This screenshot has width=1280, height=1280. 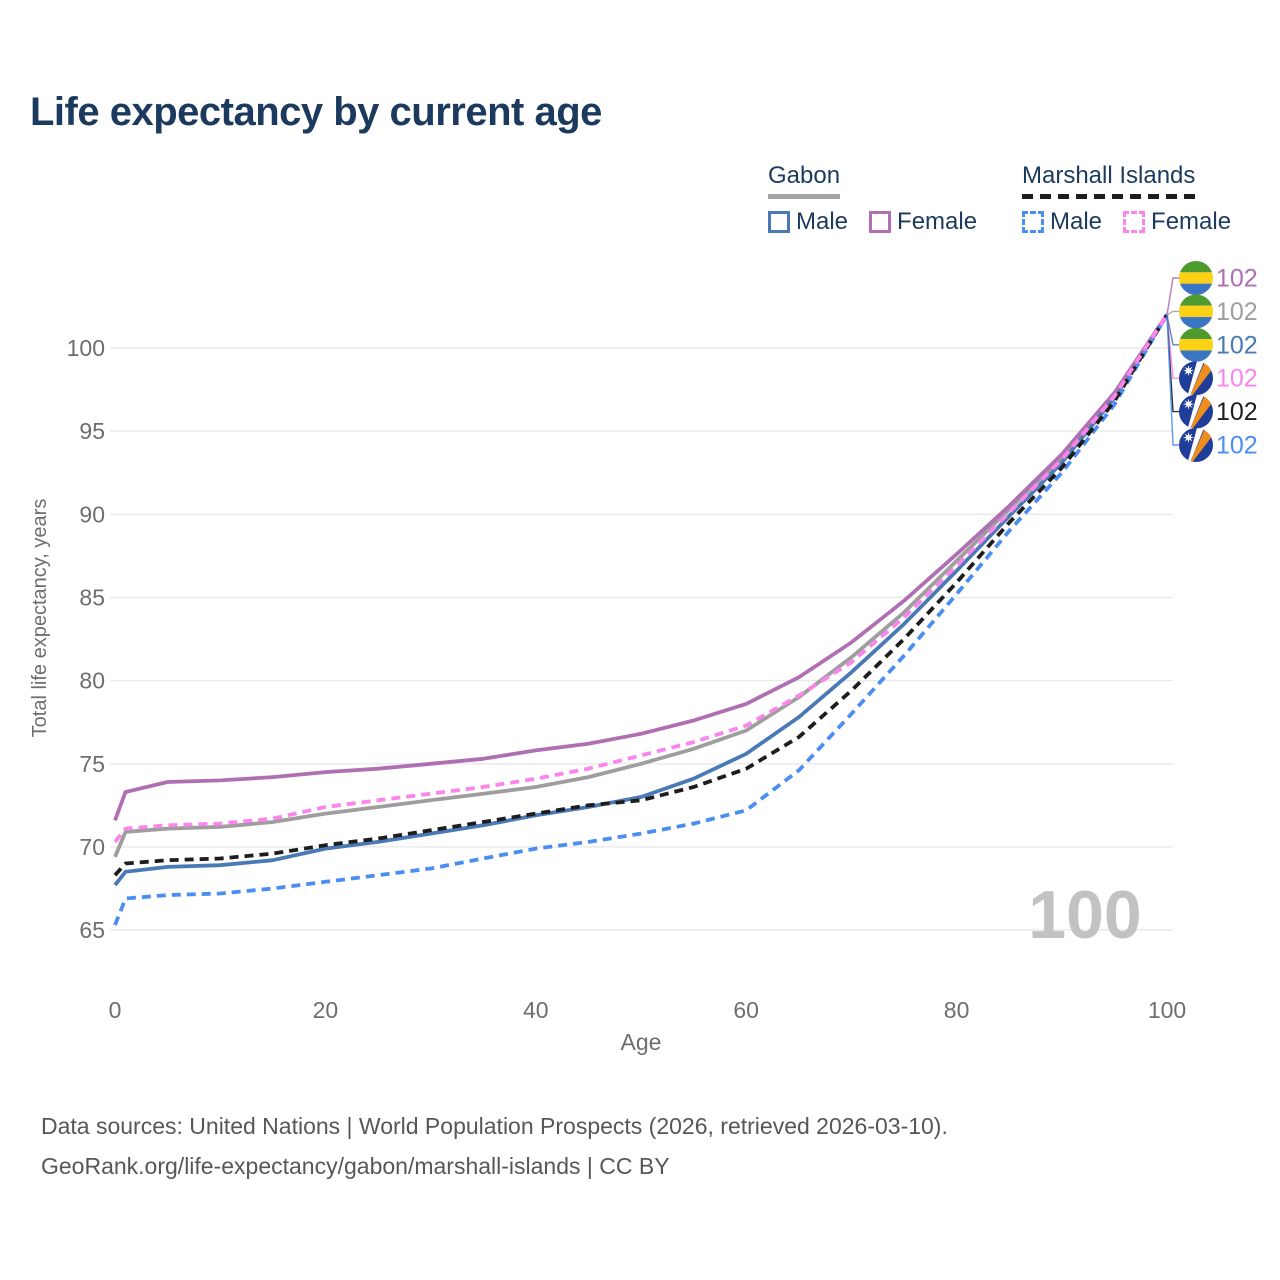 I want to click on y-tick-90: 90, so click(x=92, y=514).